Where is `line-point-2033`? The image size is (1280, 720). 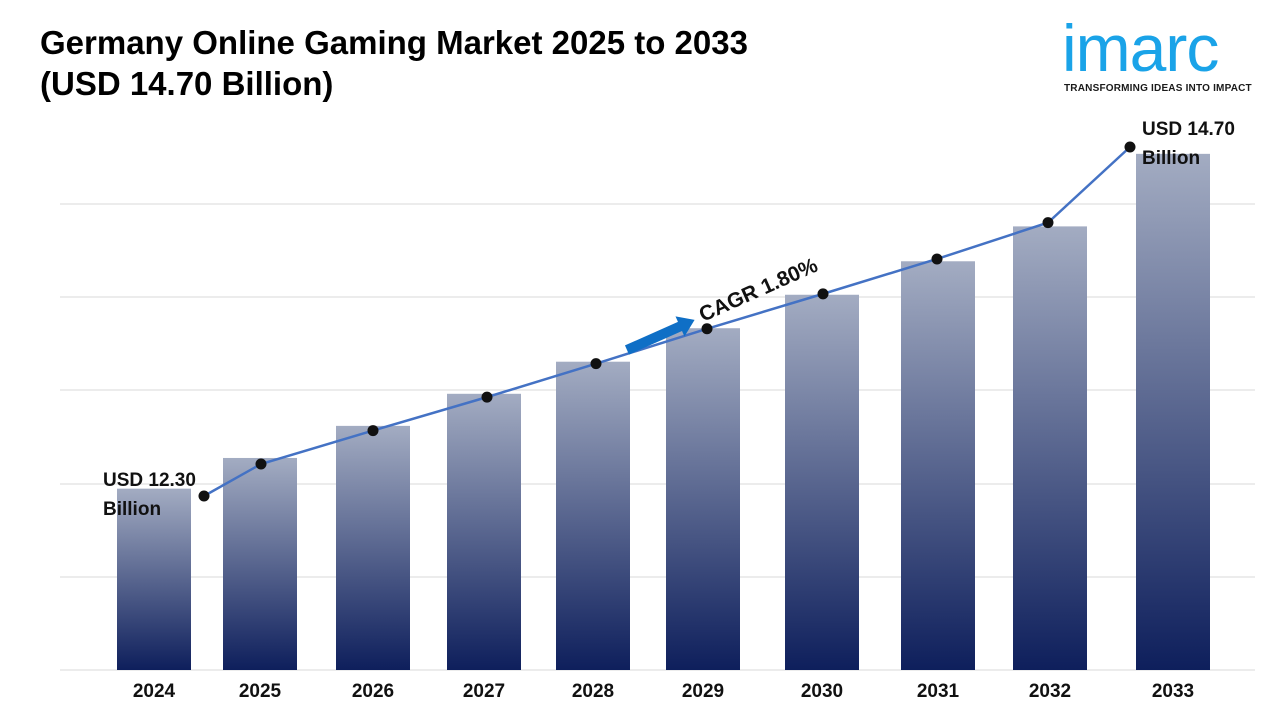 line-point-2033 is located at coordinates (1130, 147).